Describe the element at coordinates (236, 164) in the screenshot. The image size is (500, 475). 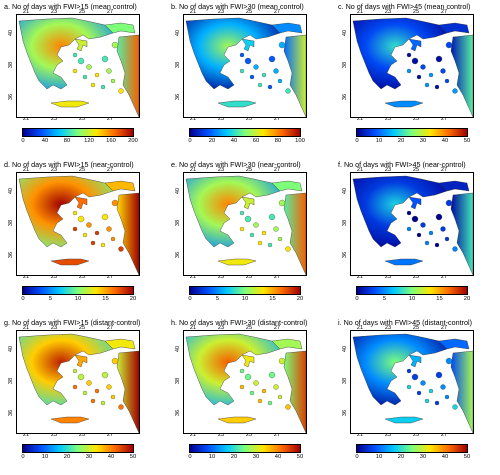
I see `panel-title: e. No of days with FWI>30 (near-control)` at that location.